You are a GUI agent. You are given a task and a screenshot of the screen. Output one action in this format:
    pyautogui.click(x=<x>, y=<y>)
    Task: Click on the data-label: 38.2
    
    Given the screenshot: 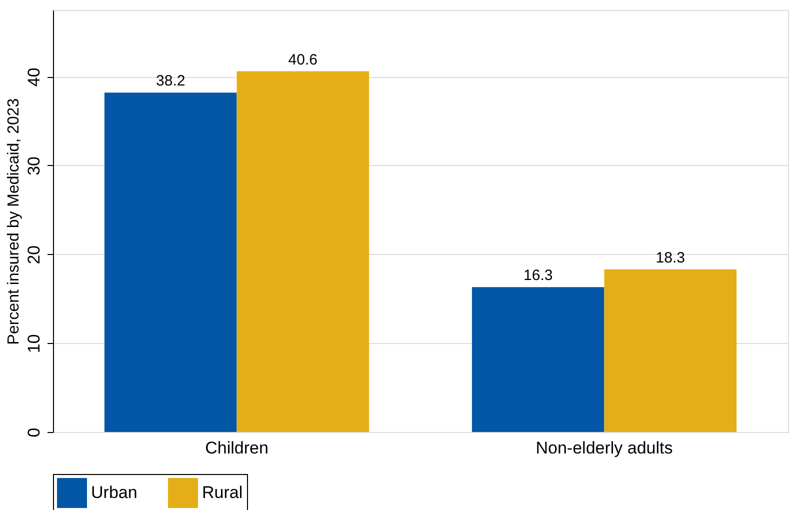 What is the action you would take?
    pyautogui.click(x=171, y=81)
    